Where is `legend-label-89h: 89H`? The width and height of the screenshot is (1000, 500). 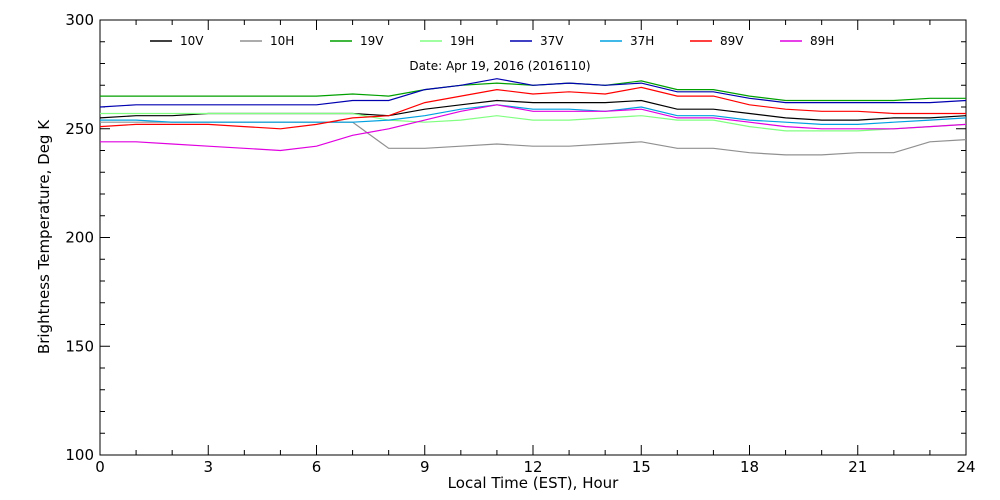
legend-label-89h: 89H is located at coordinates (822, 41).